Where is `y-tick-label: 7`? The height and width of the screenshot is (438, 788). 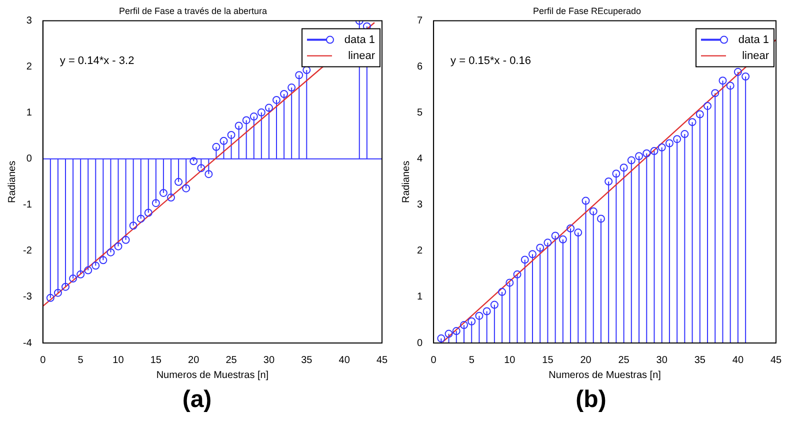 y-tick-label: 7 is located at coordinates (420, 21).